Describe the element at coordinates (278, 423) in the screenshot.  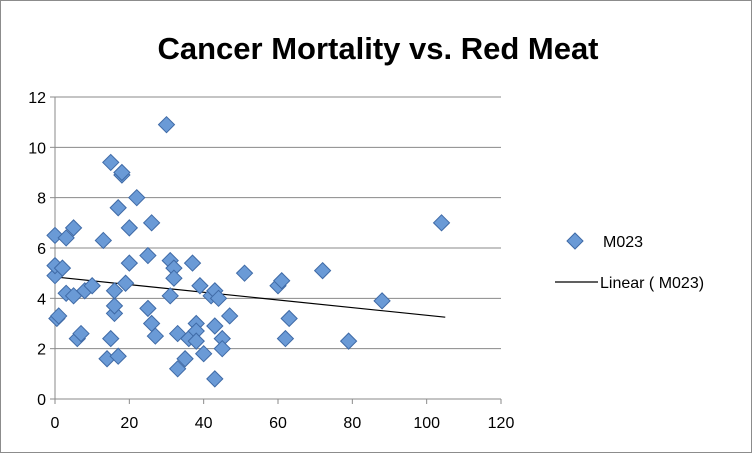
I see `x-tick-label: 60` at that location.